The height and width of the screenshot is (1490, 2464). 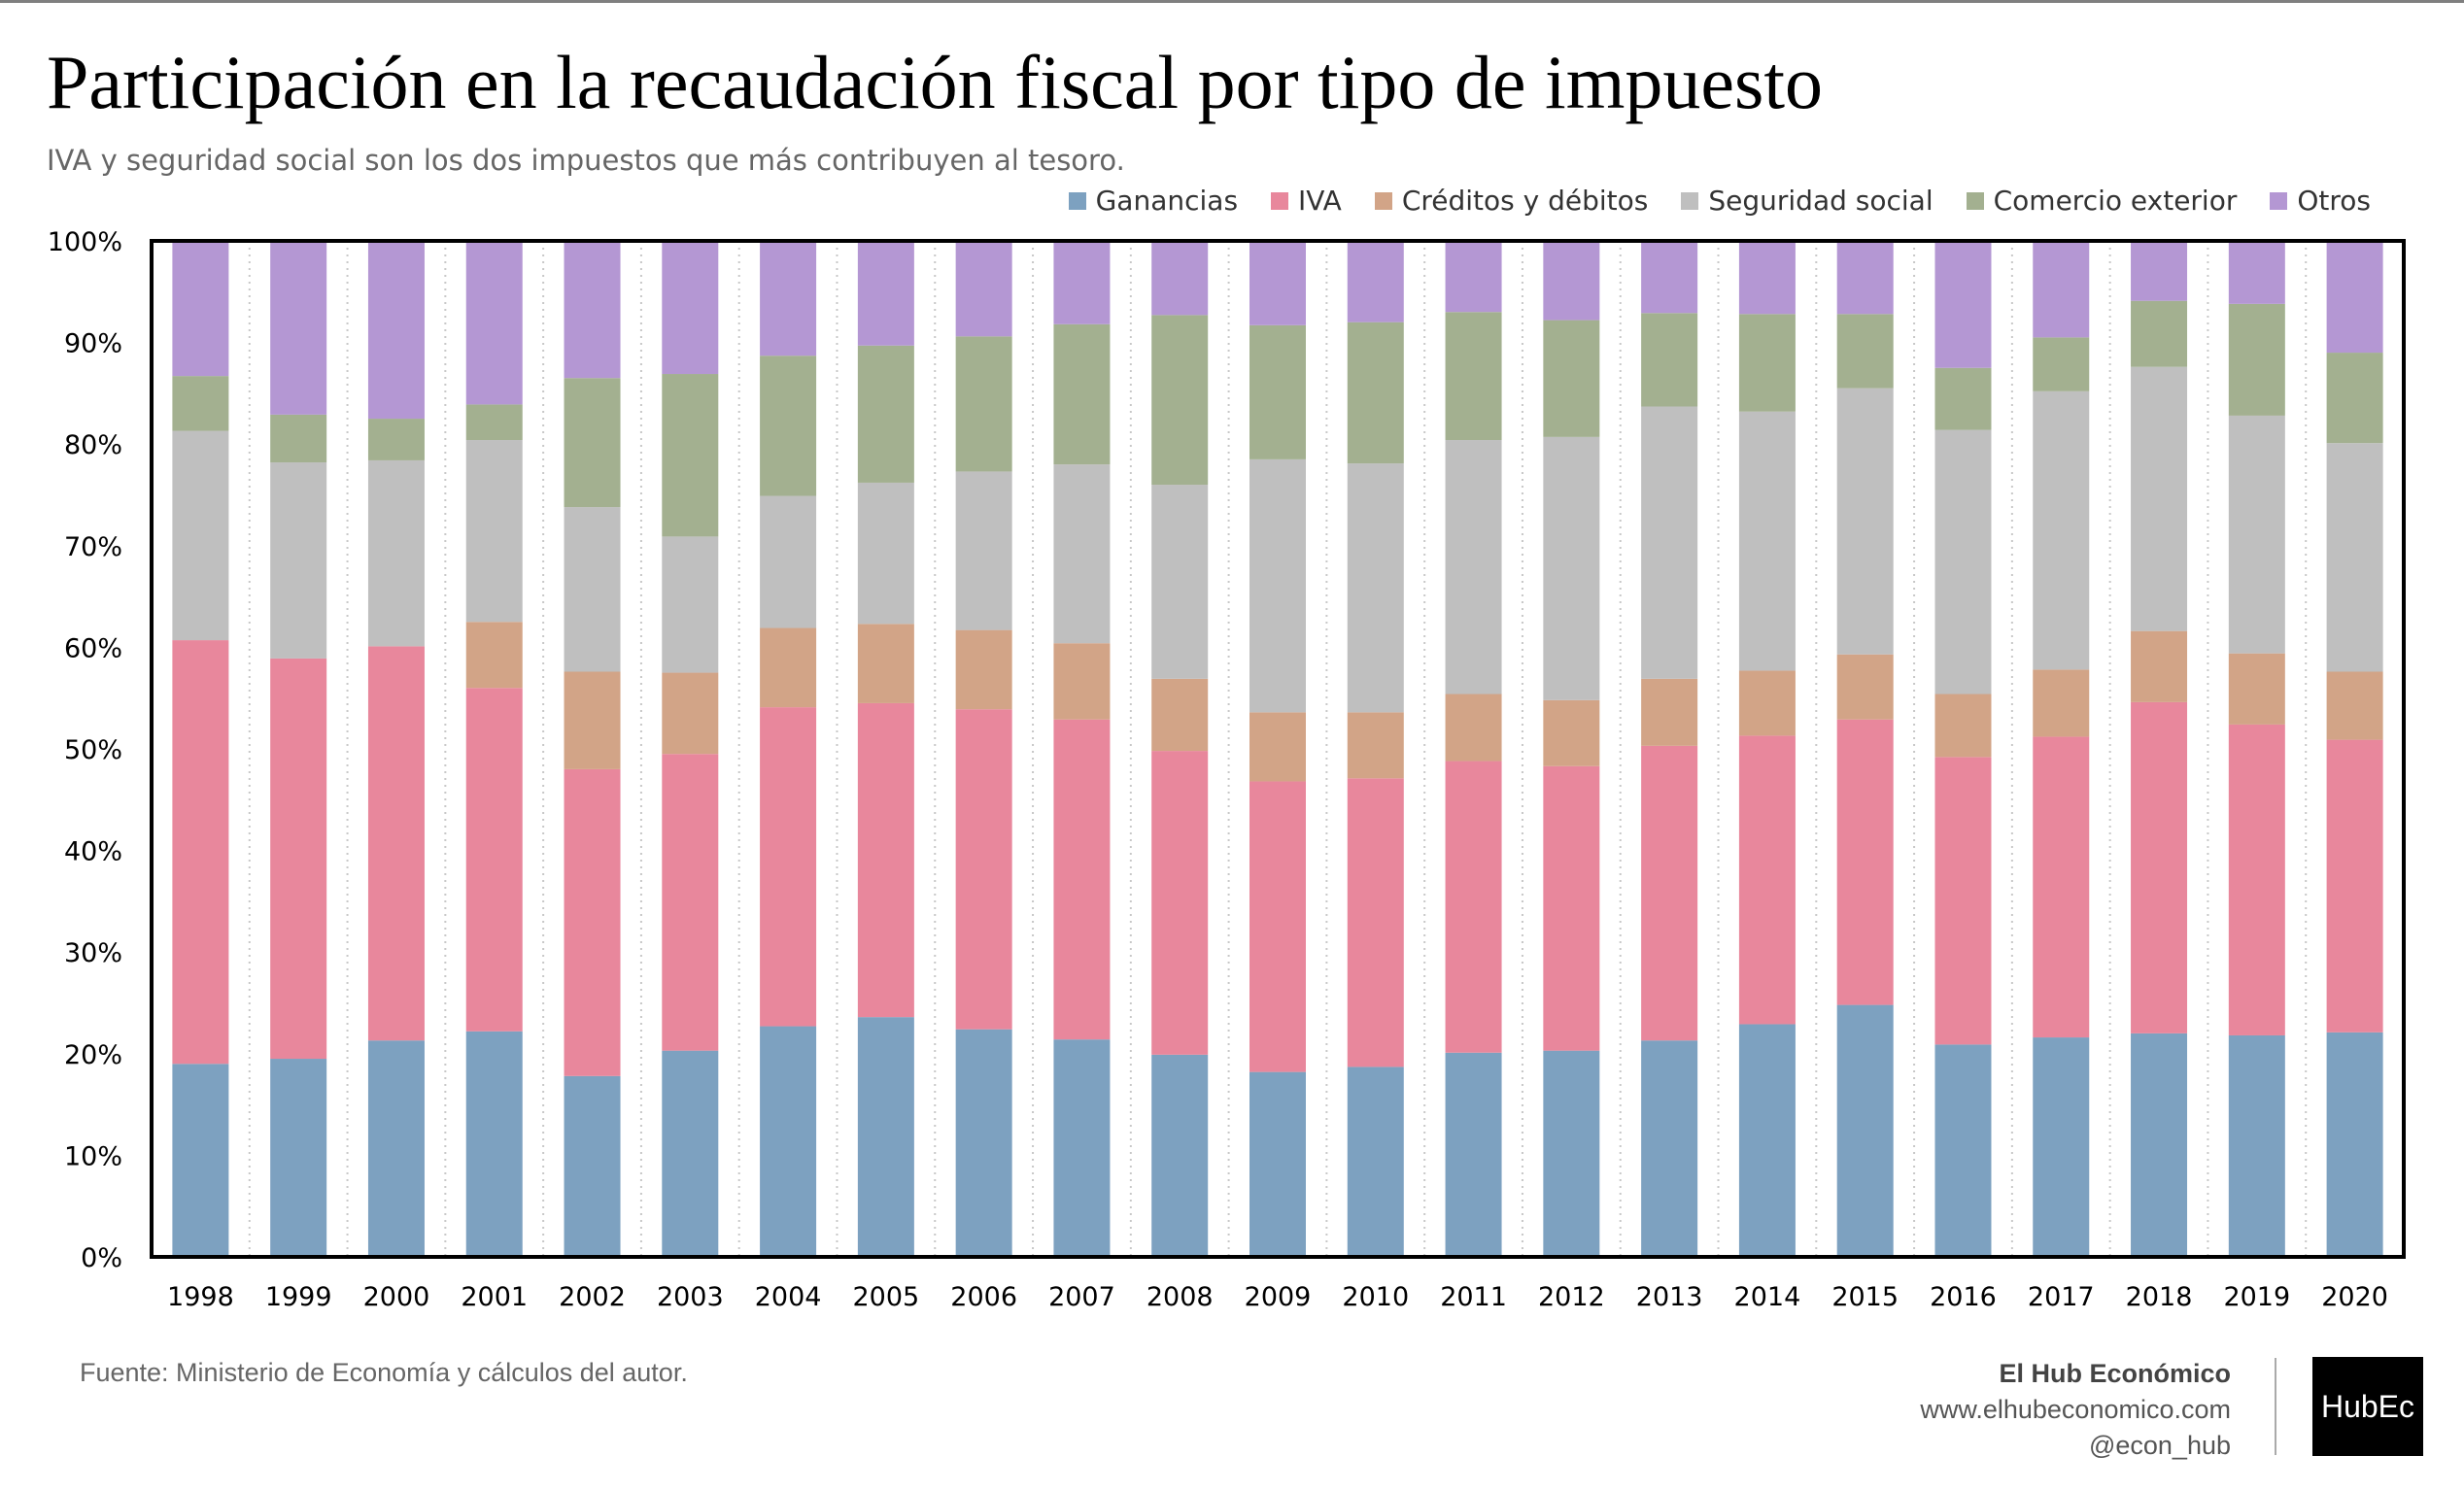 I want to click on x-tick-label: 2020, so click(x=2354, y=1297).